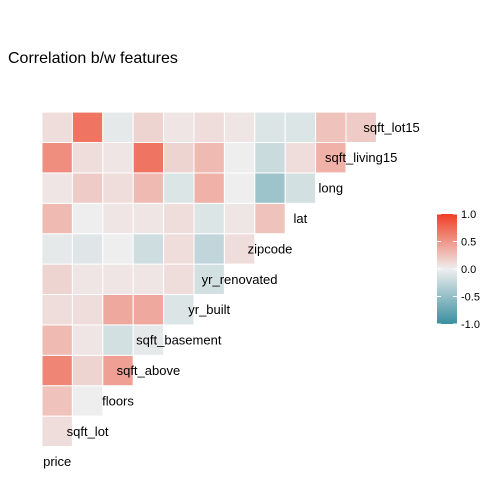 The image size is (500, 500). I want to click on variable-label-sqft_basement: sqft_basement, so click(179, 340).